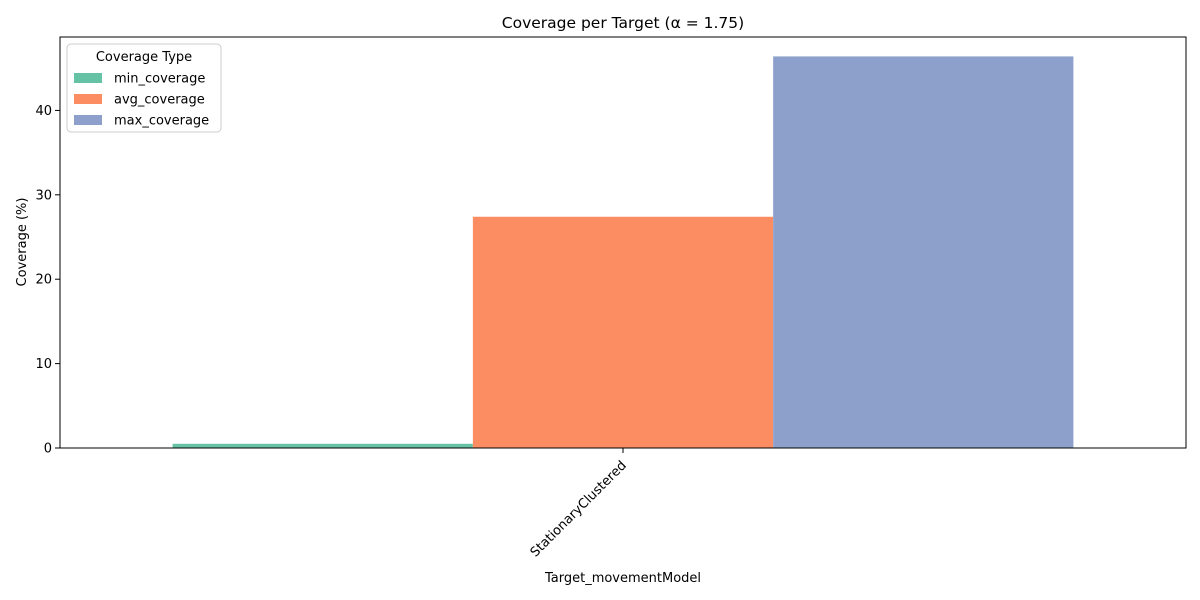 This screenshot has width=1200, height=600. I want to click on legend-box, so click(144, 88).